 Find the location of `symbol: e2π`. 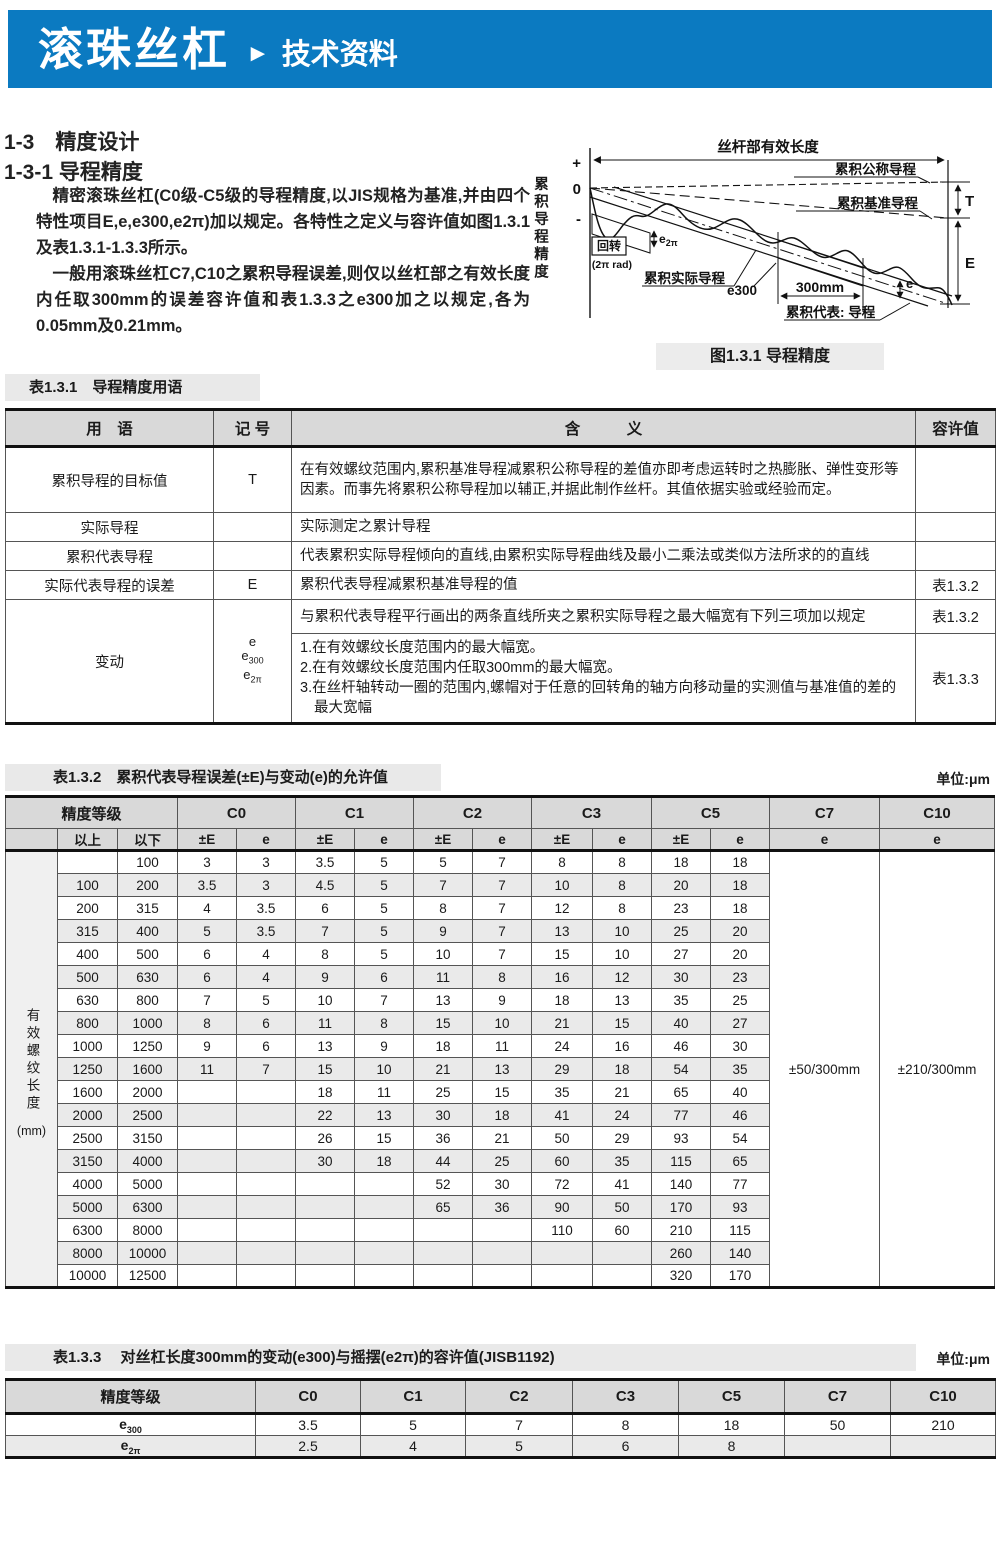

symbol: e2π is located at coordinates (252, 676).